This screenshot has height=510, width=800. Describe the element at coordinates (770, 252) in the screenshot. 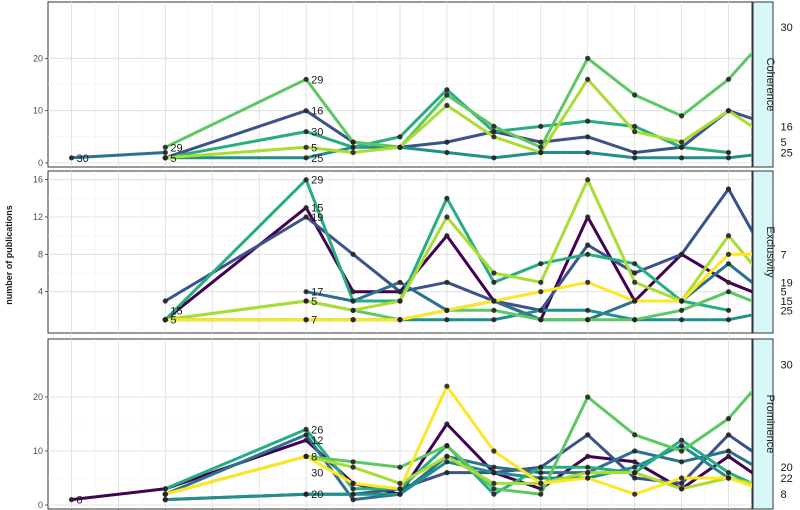

I see `facet-label: Exclusivity` at that location.